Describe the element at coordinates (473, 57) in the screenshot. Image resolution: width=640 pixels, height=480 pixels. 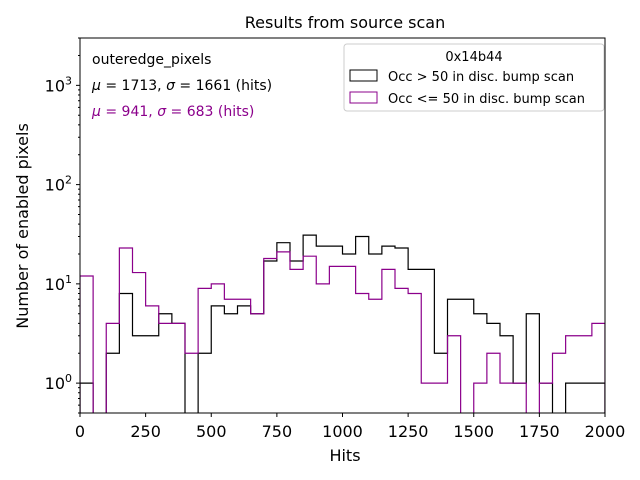
I see `legend-title: 0x14b44` at that location.